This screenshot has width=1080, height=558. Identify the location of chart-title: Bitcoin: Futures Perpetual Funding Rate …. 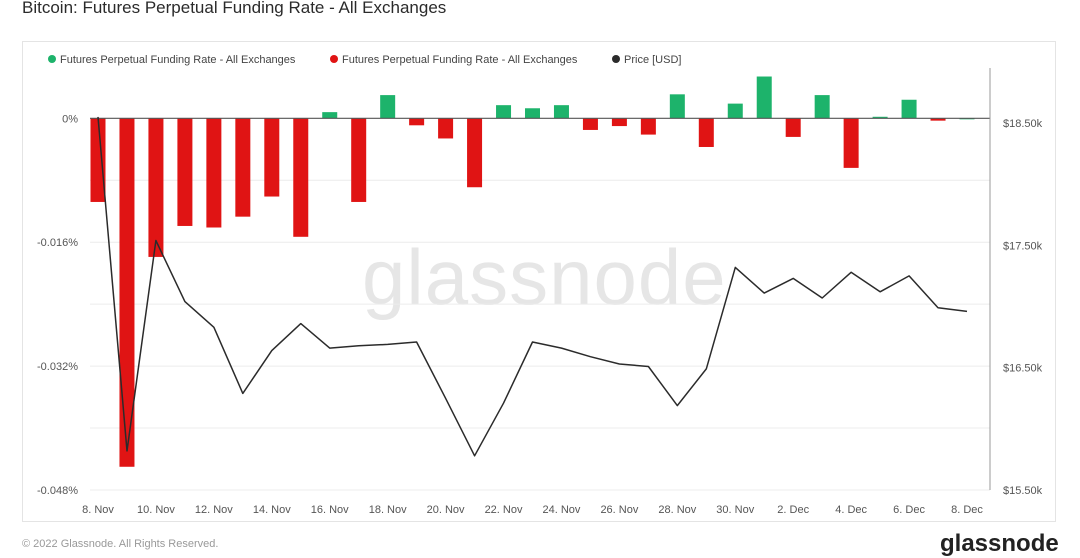
(234, 8).